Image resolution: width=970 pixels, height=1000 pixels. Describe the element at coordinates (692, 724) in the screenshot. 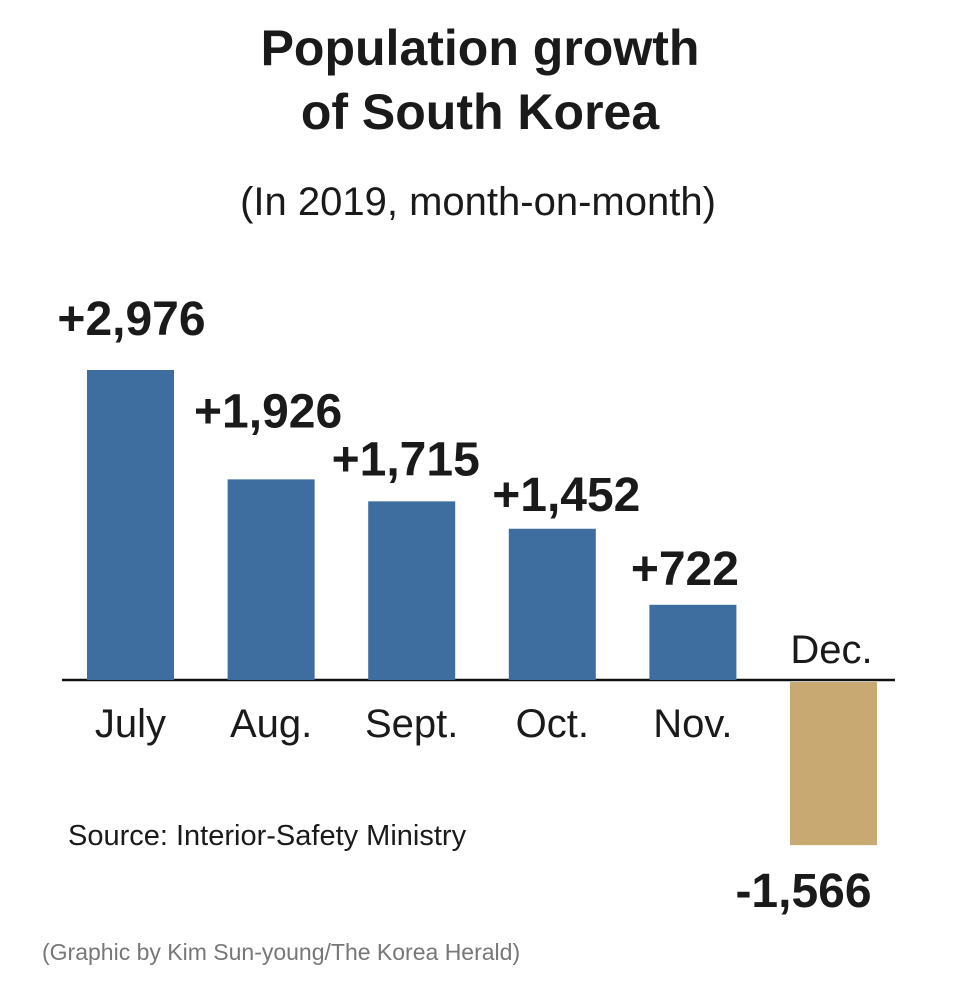

I see `category-label: Nov.` at that location.